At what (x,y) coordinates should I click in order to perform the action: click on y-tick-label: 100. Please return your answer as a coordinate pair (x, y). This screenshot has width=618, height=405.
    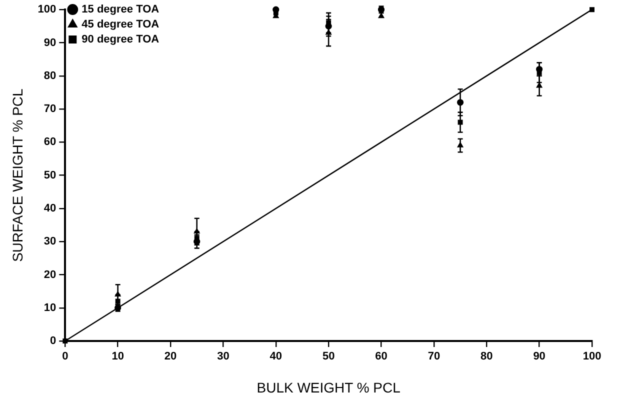
    Looking at the image, I should click on (47, 10).